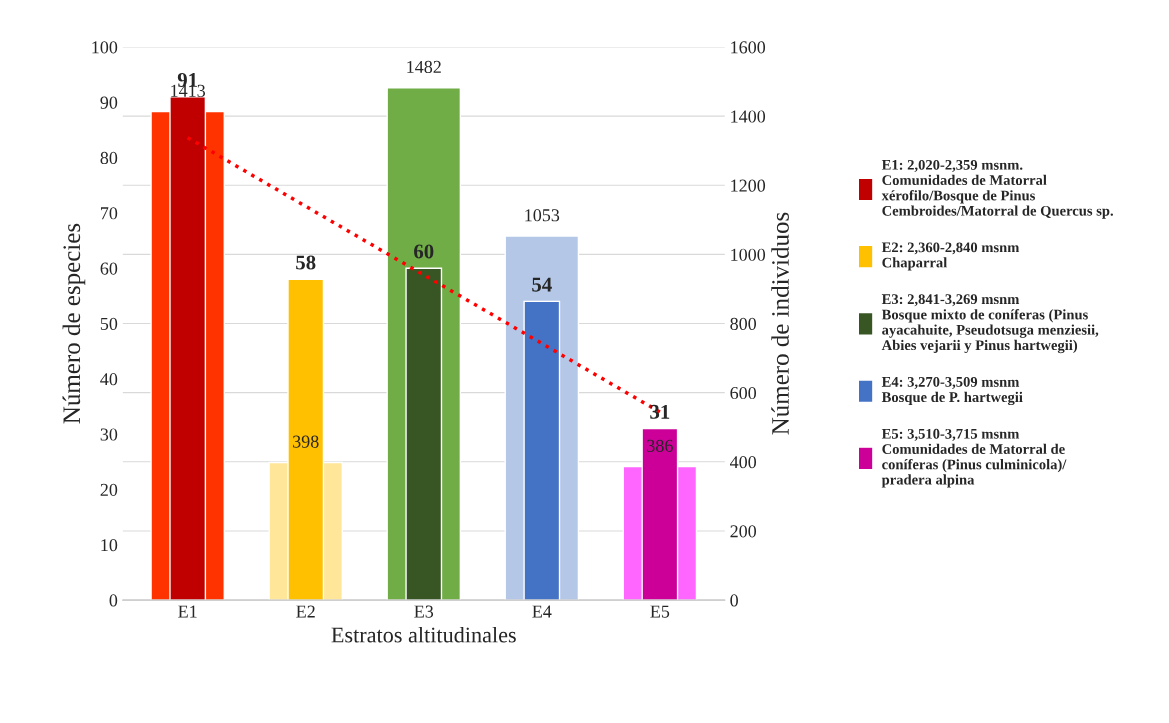 The image size is (1169, 723). I want to click on y2-axis-title: Número de individuos, so click(780, 323).